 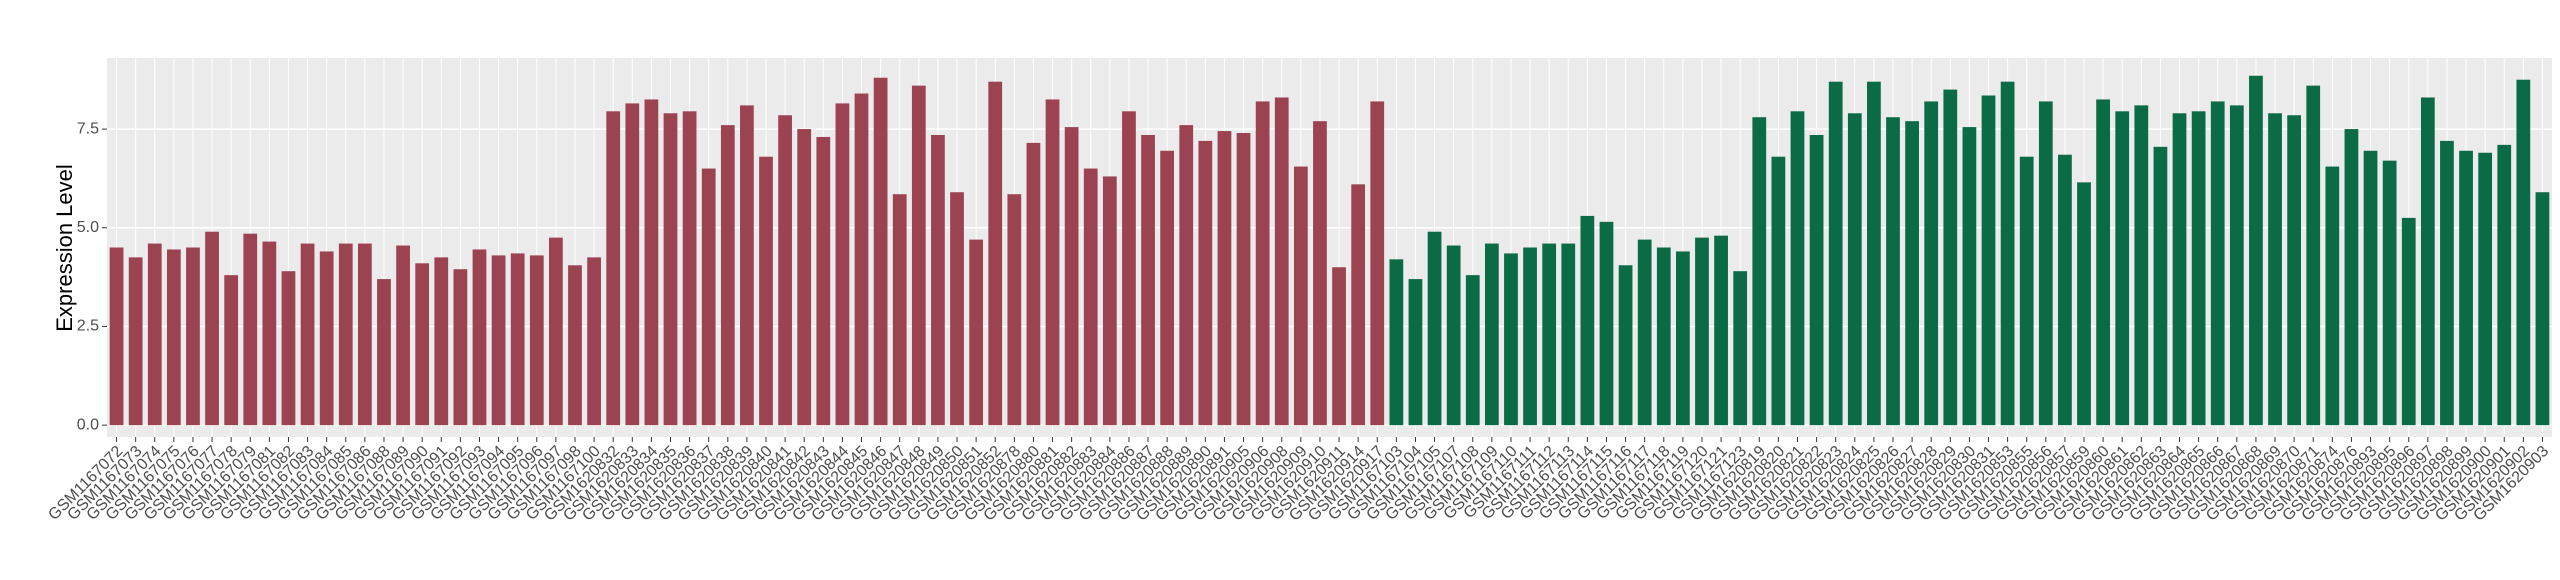 I want to click on y-tick-label: 0.0, so click(x=88, y=424).